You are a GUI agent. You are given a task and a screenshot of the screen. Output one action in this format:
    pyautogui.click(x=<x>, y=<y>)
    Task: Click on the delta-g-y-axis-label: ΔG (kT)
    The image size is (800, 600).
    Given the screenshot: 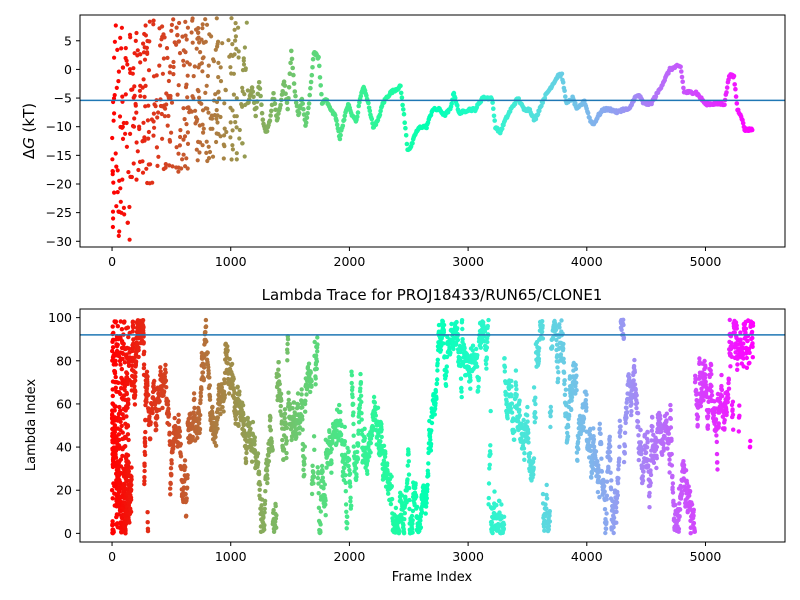 What is the action you would take?
    pyautogui.click(x=29, y=131)
    